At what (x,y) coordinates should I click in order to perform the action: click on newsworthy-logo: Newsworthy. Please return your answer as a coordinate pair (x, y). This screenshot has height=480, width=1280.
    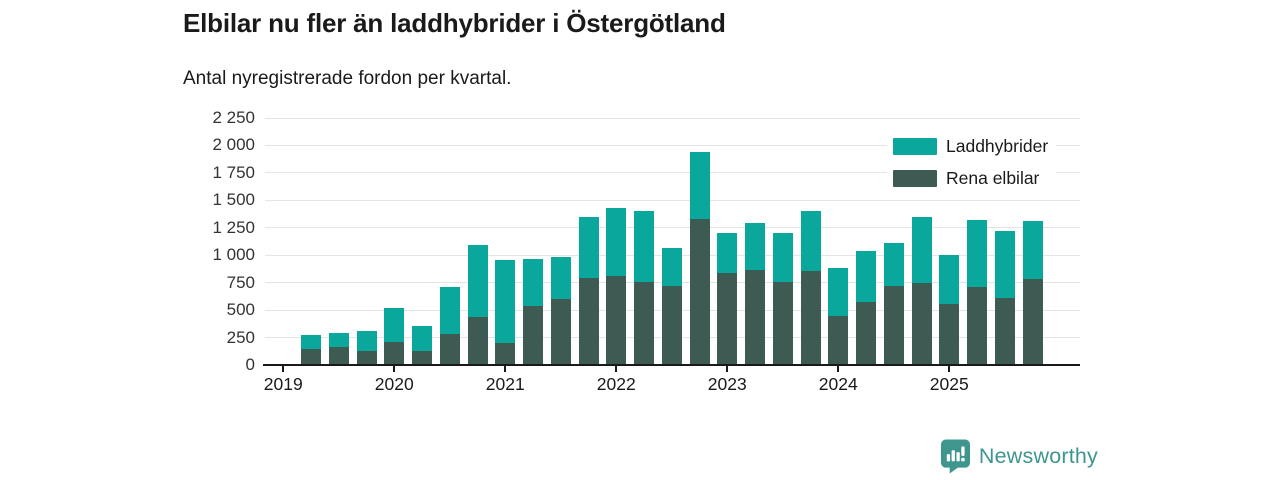
    Looking at the image, I should click on (1019, 456).